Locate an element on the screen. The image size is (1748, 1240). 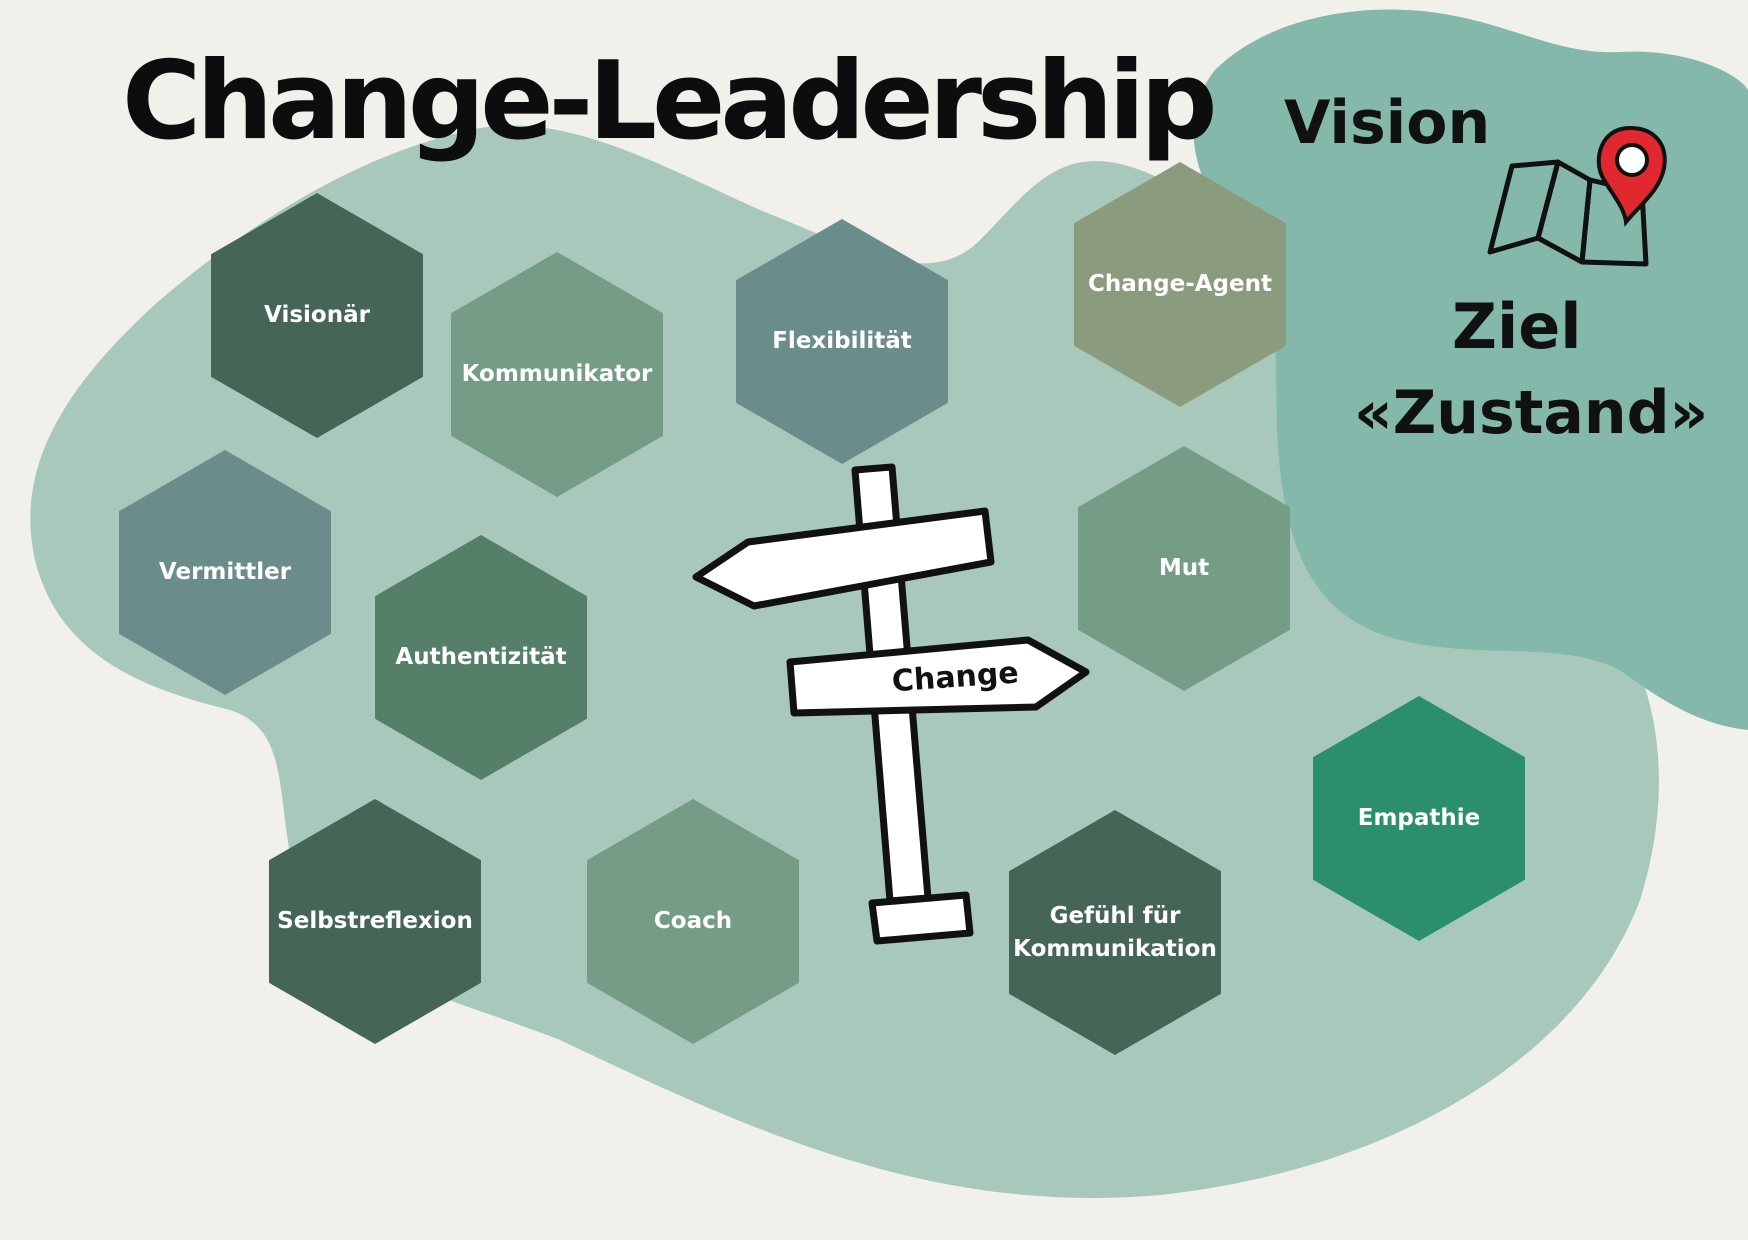
hex-label: Change-Agent is located at coordinates (1180, 284).